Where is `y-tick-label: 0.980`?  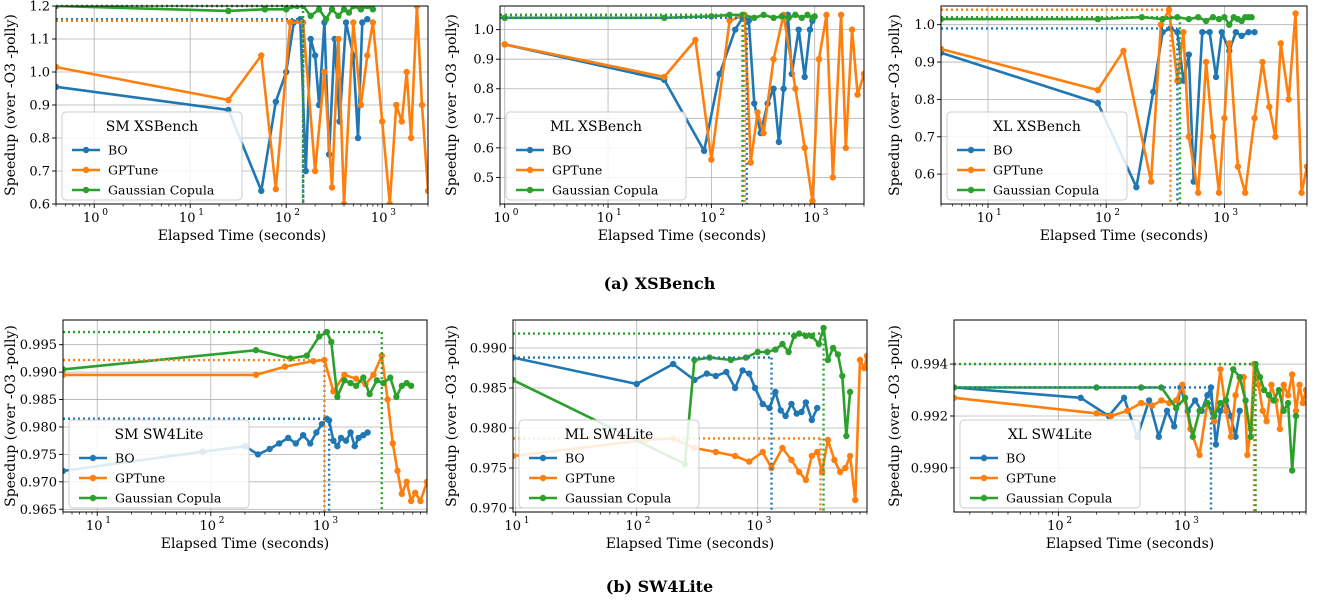 y-tick-label: 0.980 is located at coordinates (488, 429).